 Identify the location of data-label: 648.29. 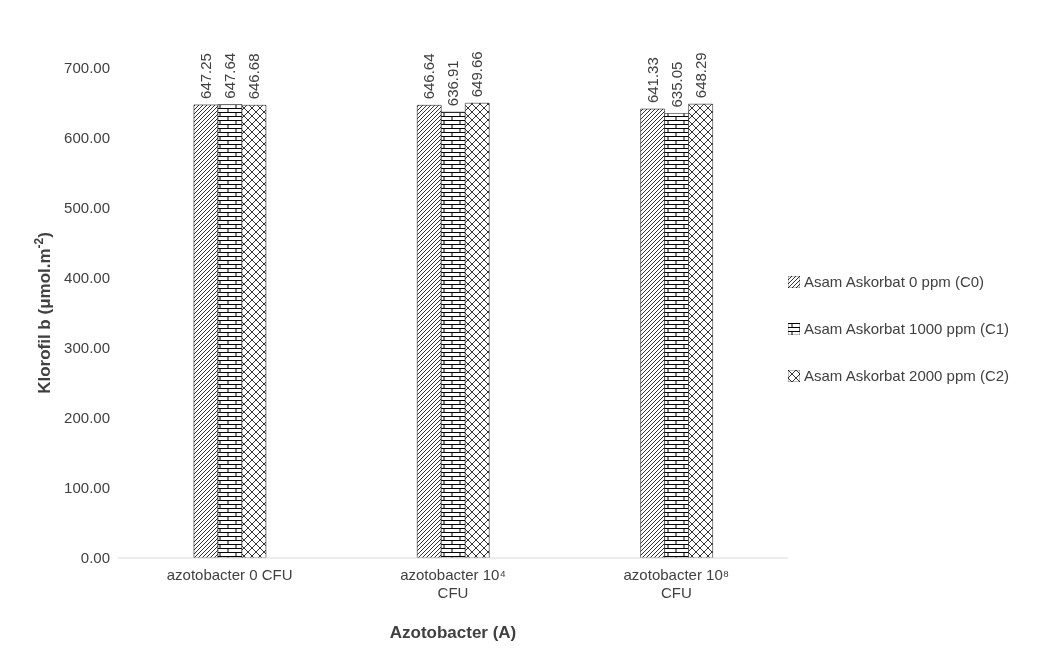
(700, 75).